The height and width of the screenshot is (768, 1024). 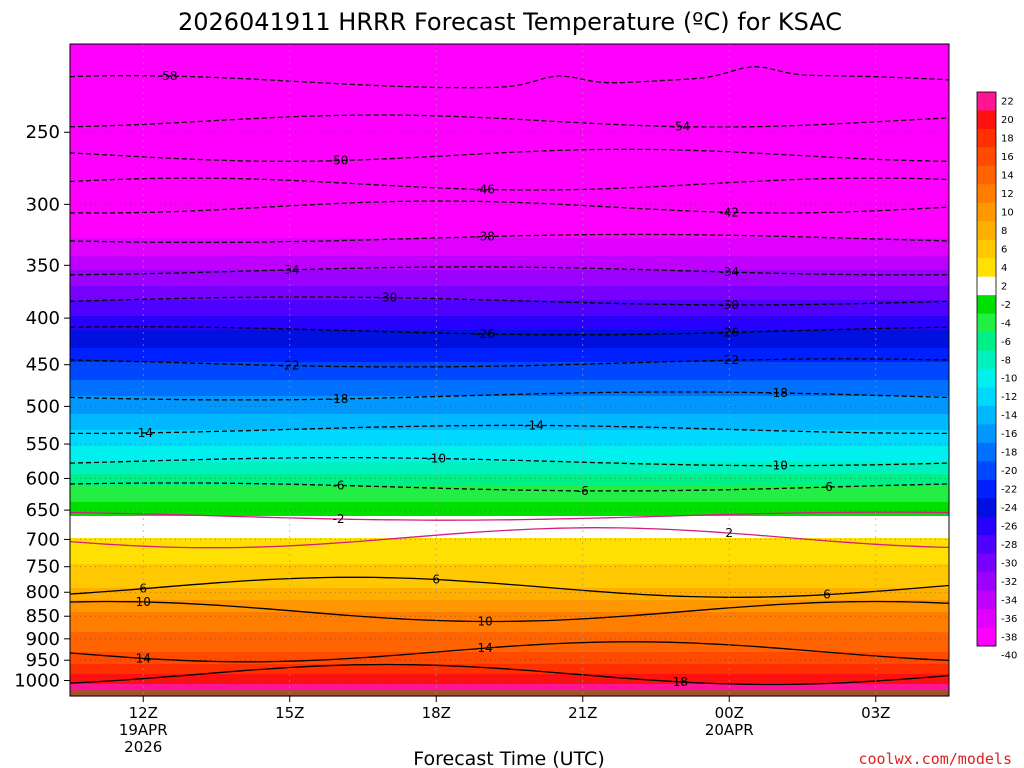 What do you see at coordinates (1004, 286) in the screenshot?
I see `colorbar-label: 2` at bounding box center [1004, 286].